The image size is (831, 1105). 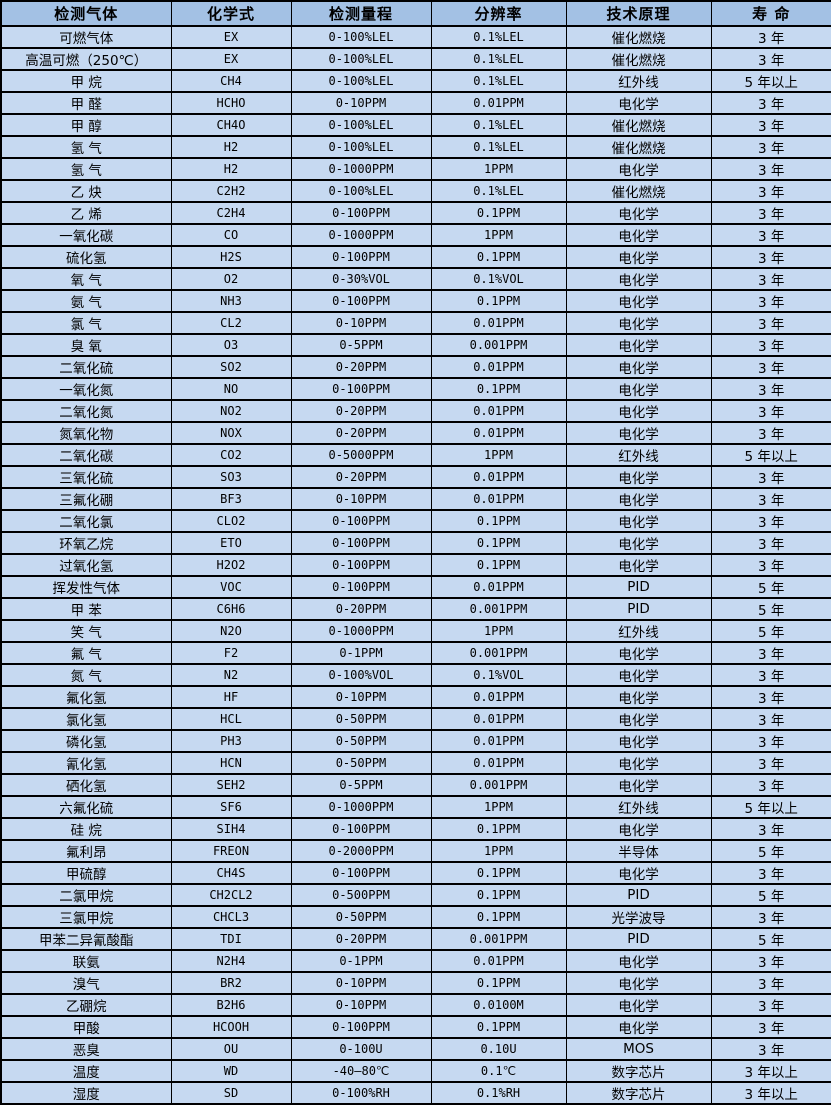 I want to click on table-row: 三氟化硼 BF3 0-10PPM 0.01PPM 电化学 3 年, so click(x=415, y=499).